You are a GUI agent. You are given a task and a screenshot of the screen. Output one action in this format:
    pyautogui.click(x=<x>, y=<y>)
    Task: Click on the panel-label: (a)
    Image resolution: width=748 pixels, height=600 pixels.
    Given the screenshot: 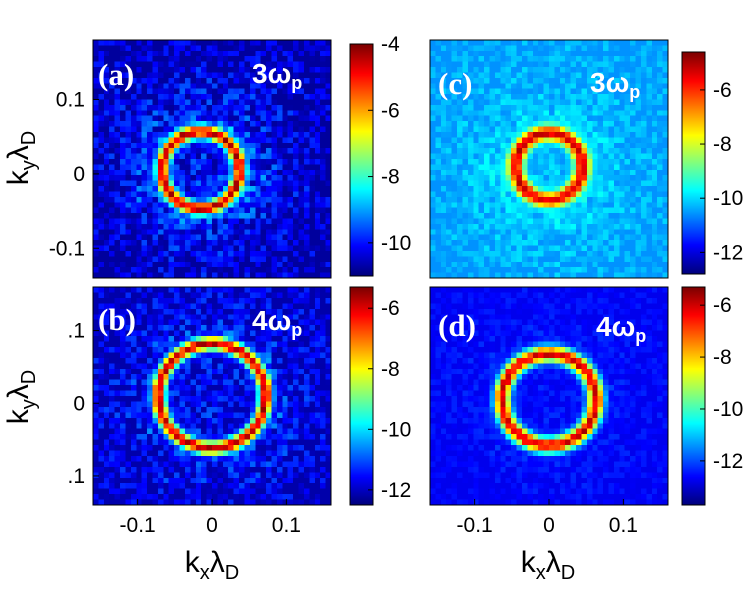 What is the action you would take?
    pyautogui.click(x=116, y=74)
    